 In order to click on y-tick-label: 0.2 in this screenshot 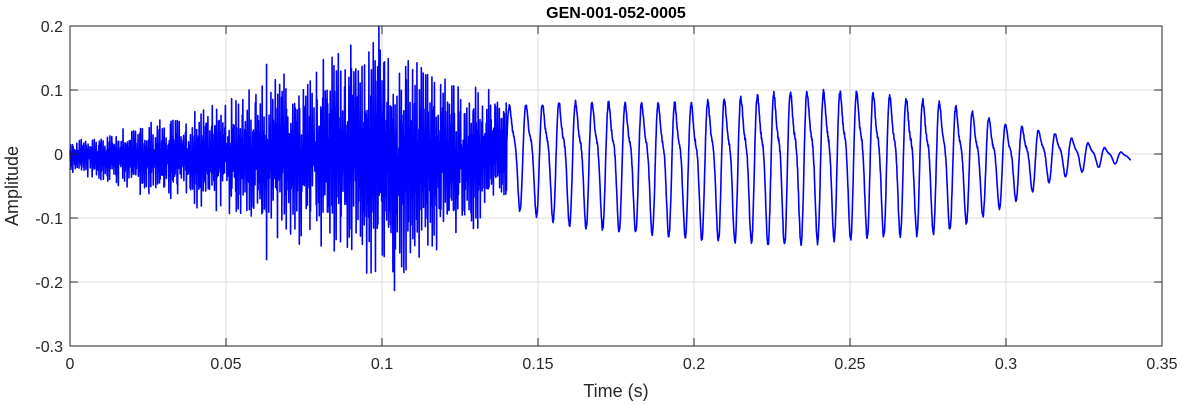, I will do `click(52, 27)`.